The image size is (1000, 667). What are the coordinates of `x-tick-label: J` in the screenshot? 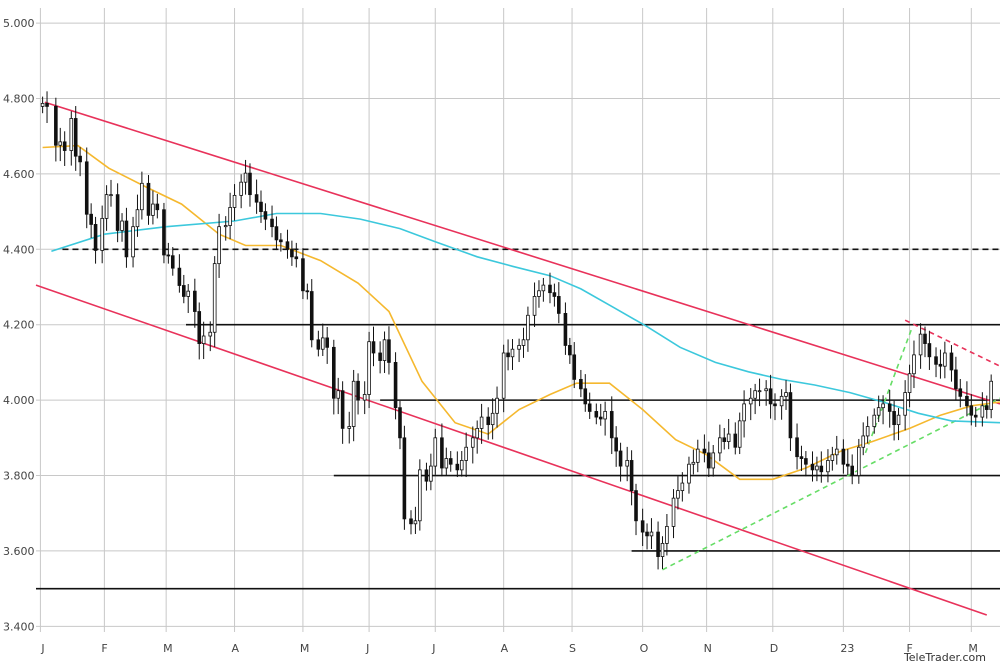 It's located at (367, 648).